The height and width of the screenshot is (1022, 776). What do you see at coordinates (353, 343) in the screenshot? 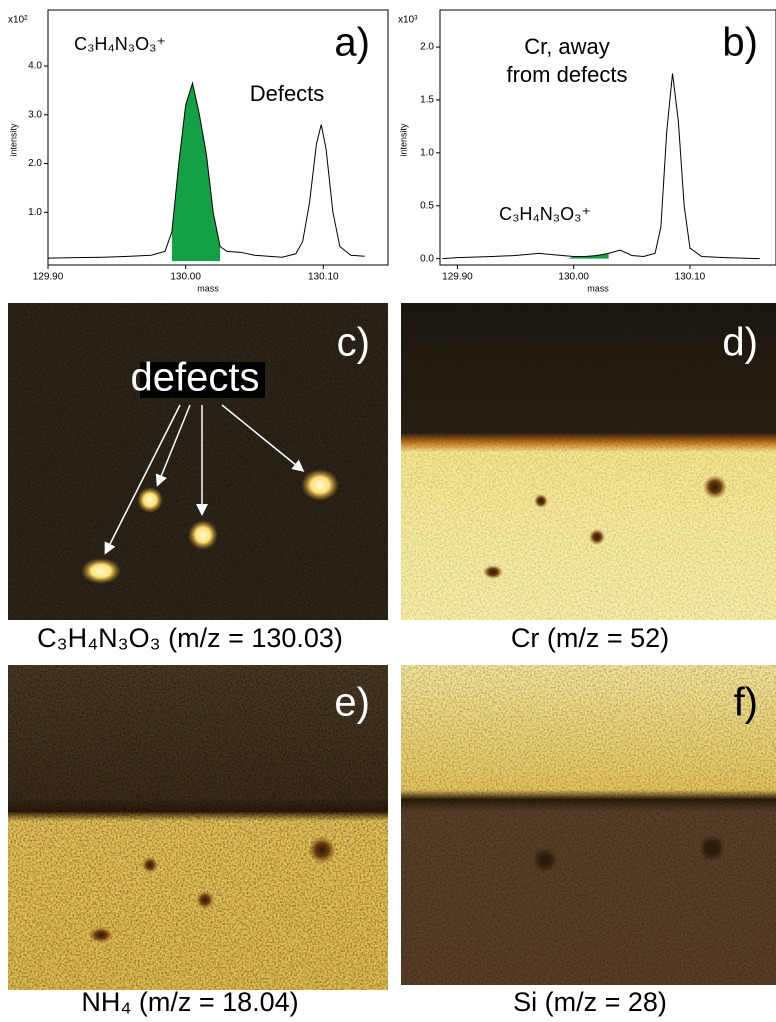
I see `panel-label: c)` at bounding box center [353, 343].